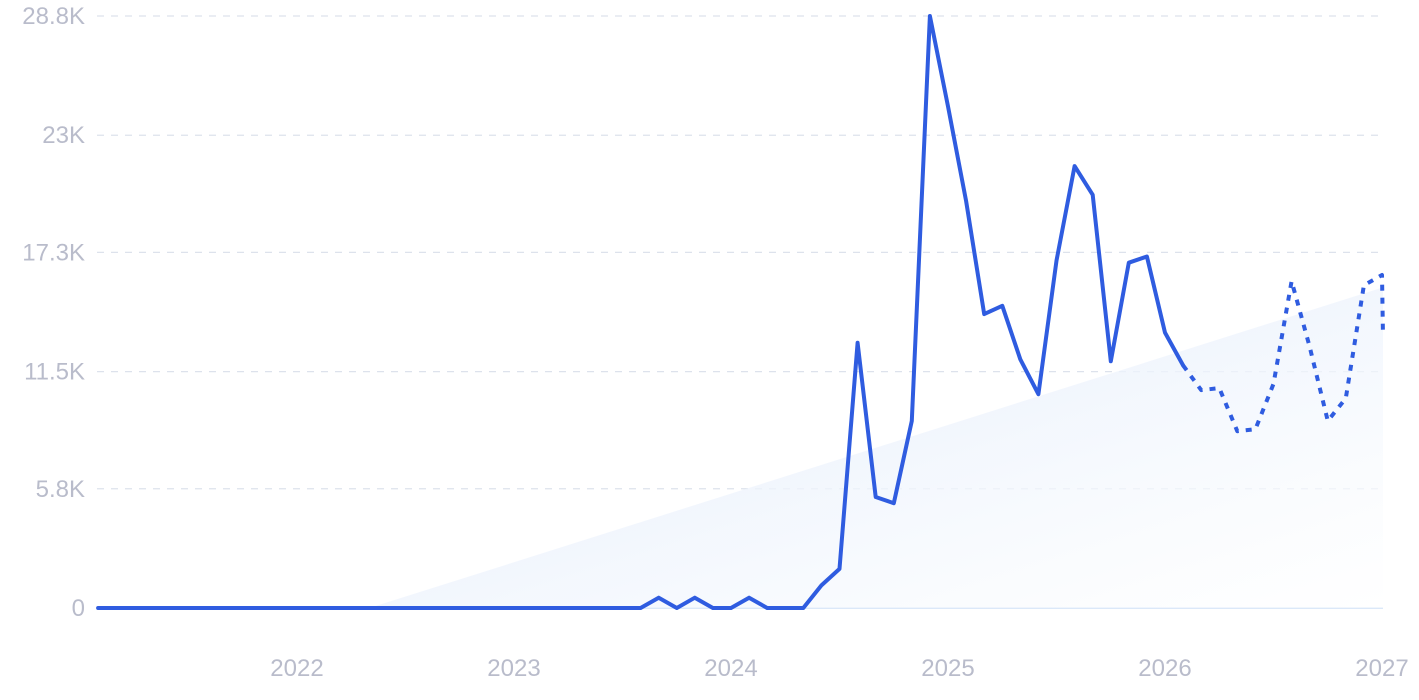  What do you see at coordinates (513, 668) in the screenshot?
I see `x-tick-label: 2023` at bounding box center [513, 668].